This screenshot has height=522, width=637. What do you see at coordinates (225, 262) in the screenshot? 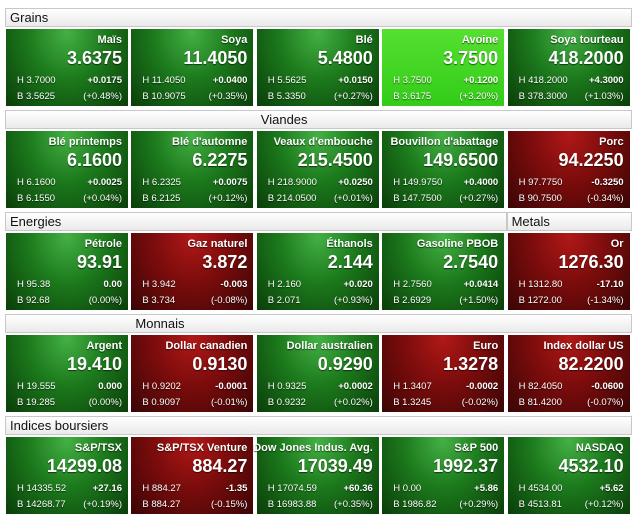
I see `quote-value: 3.872` at bounding box center [225, 262].